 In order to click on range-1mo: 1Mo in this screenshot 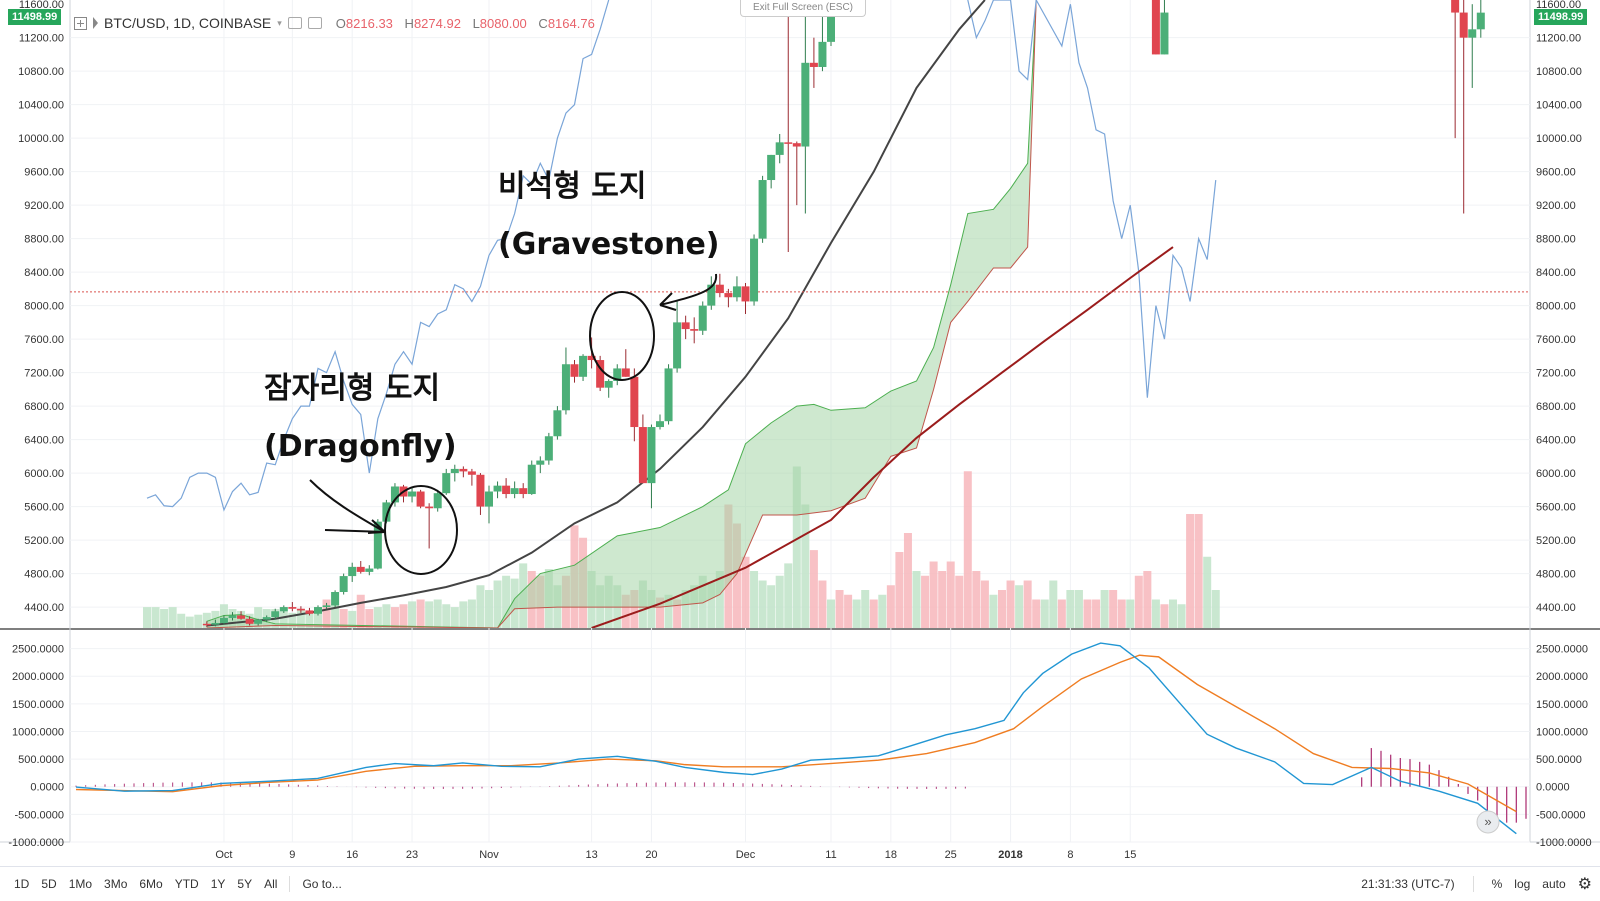, I will do `click(80, 884)`.